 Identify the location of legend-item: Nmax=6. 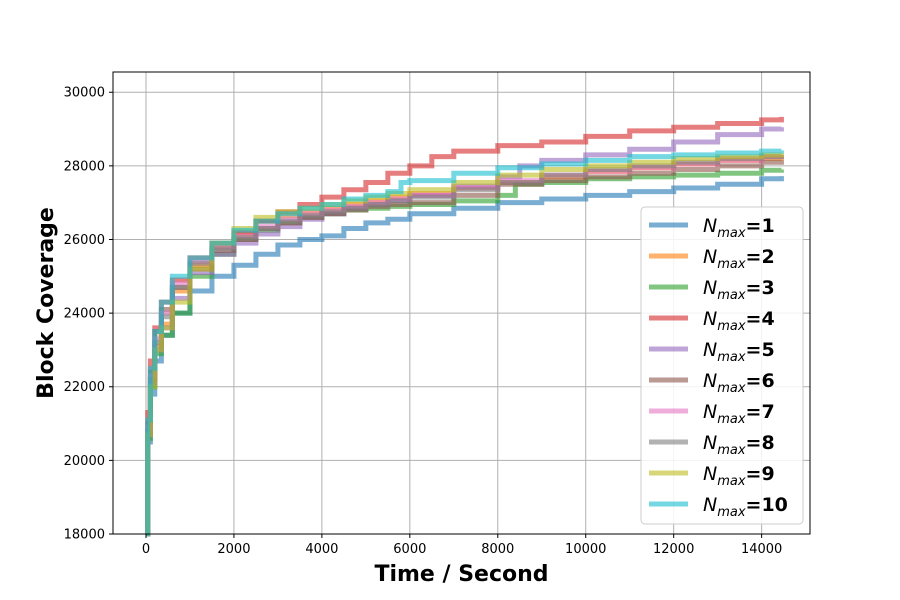
(712, 383).